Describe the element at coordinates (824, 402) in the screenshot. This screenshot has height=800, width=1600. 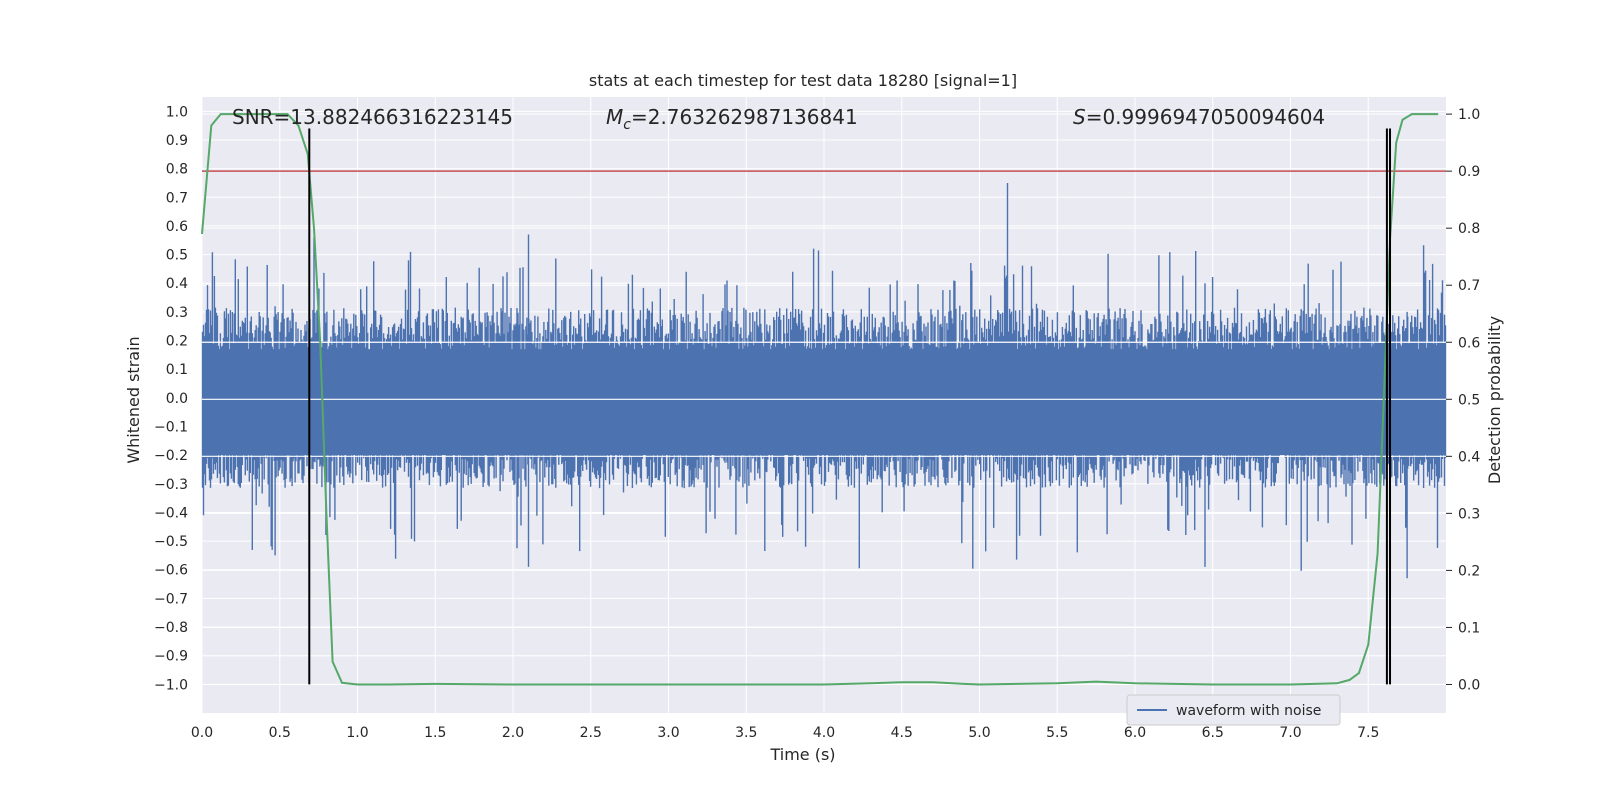
I see `waveform-core-band` at that location.